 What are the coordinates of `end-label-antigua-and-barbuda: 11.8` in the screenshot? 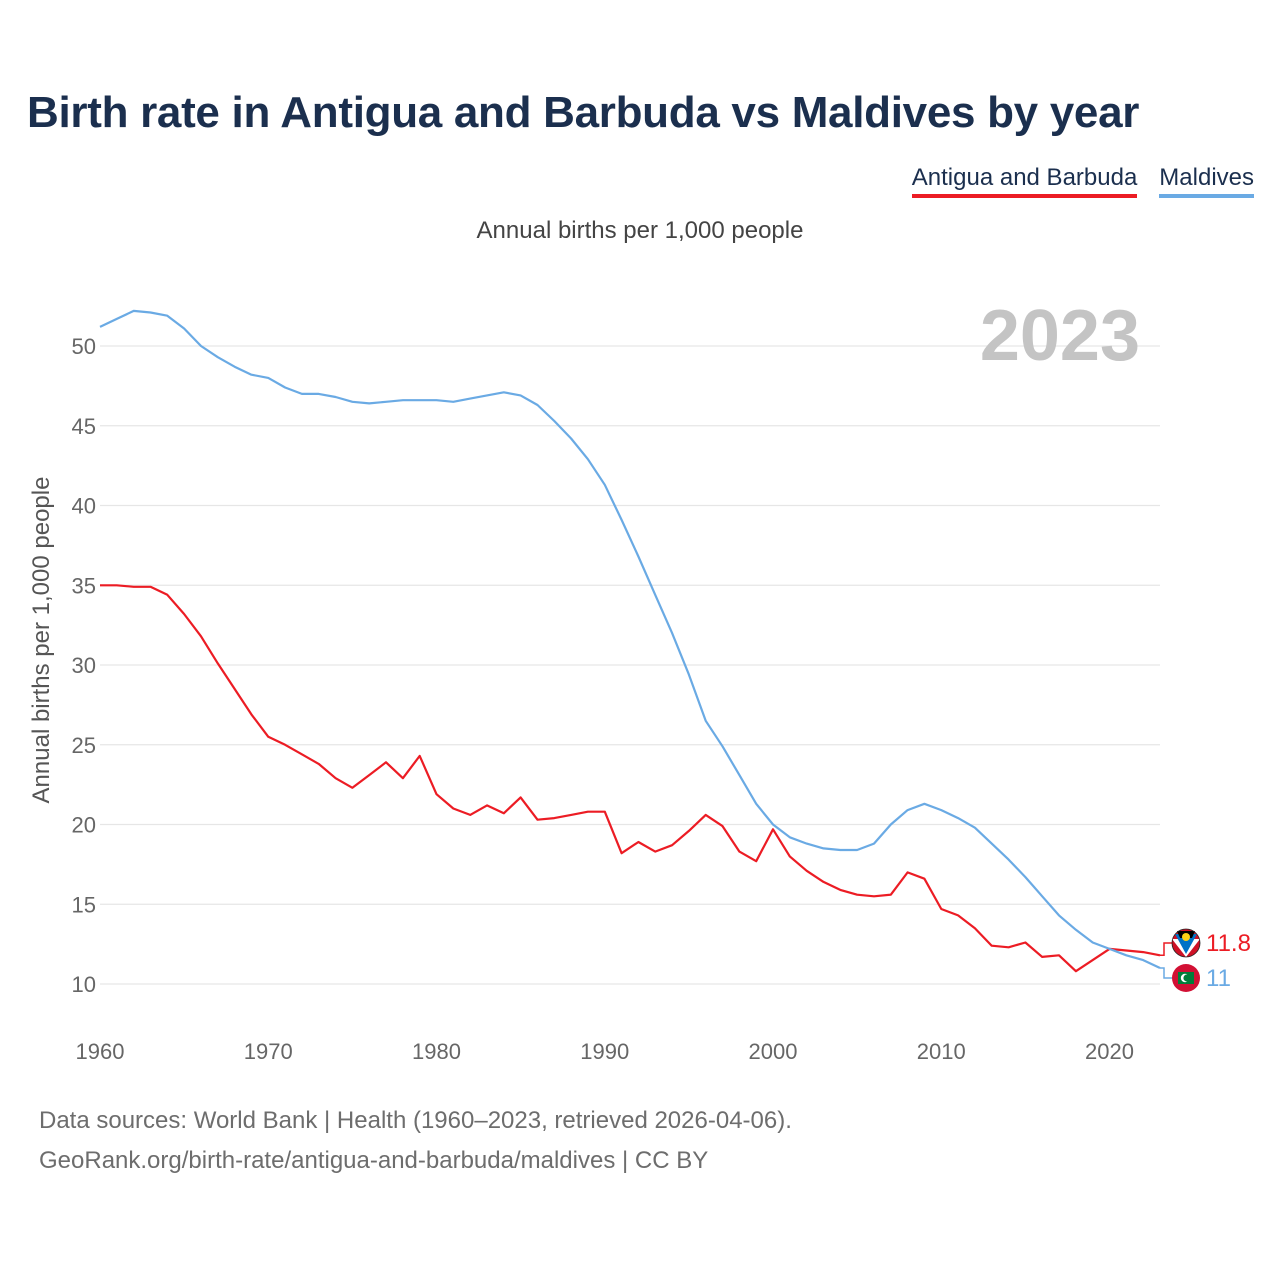 It's located at (1228, 943).